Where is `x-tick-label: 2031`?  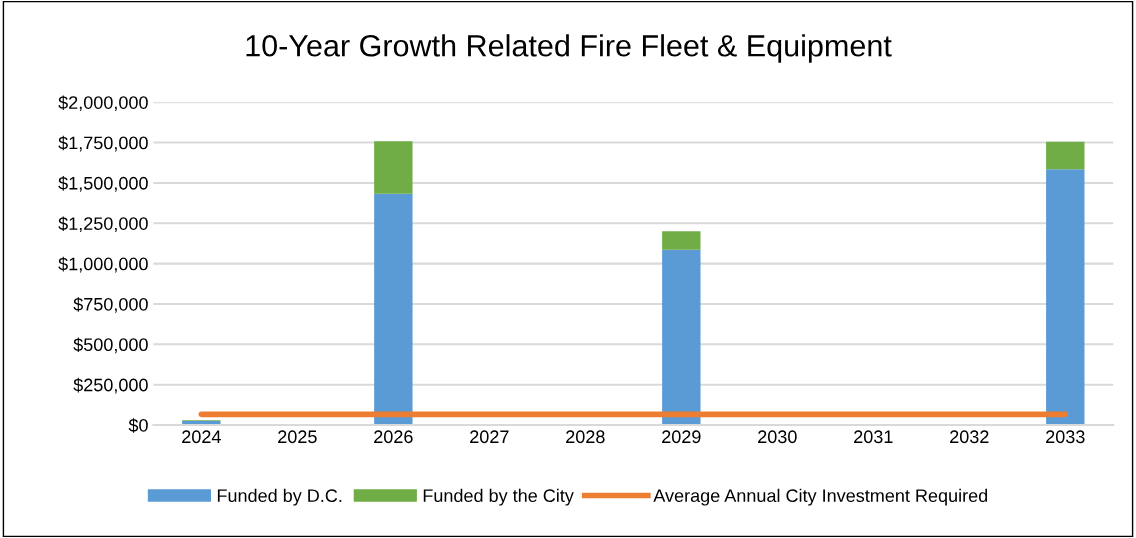 x-tick-label: 2031 is located at coordinates (873, 437).